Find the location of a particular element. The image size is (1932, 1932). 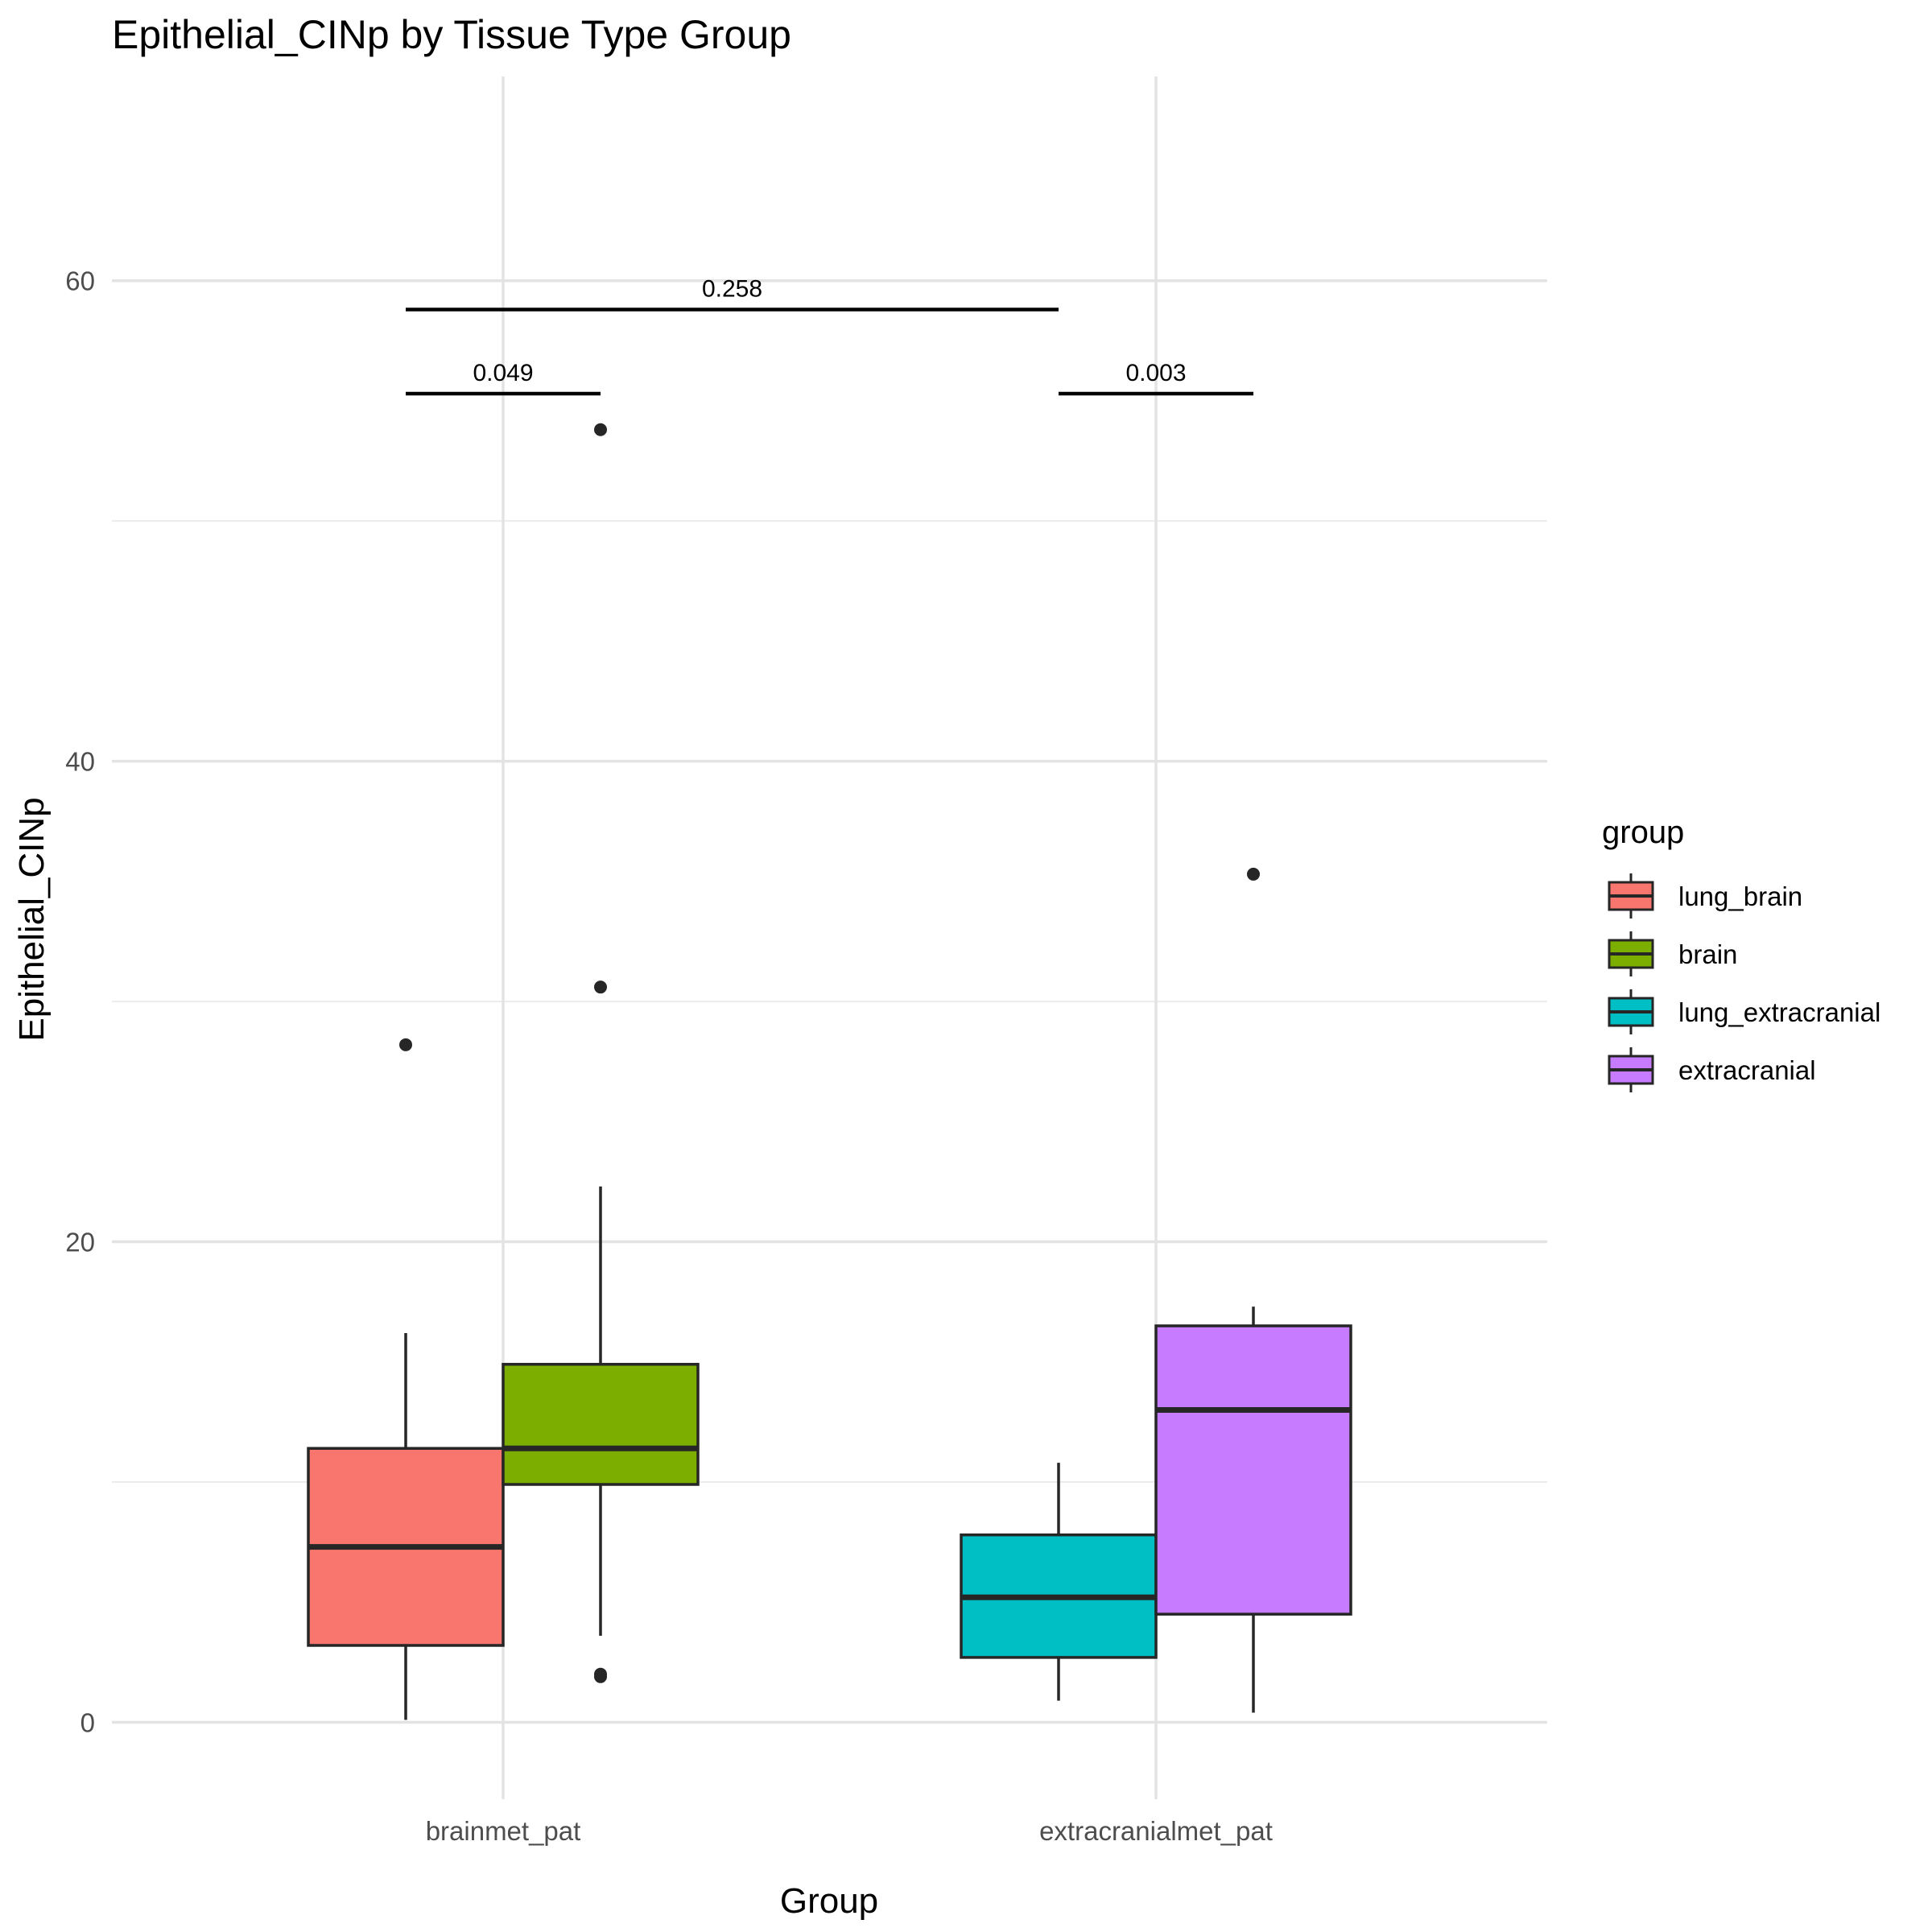

x-tick-label: extracranialmet_pat is located at coordinates (1156, 1831).